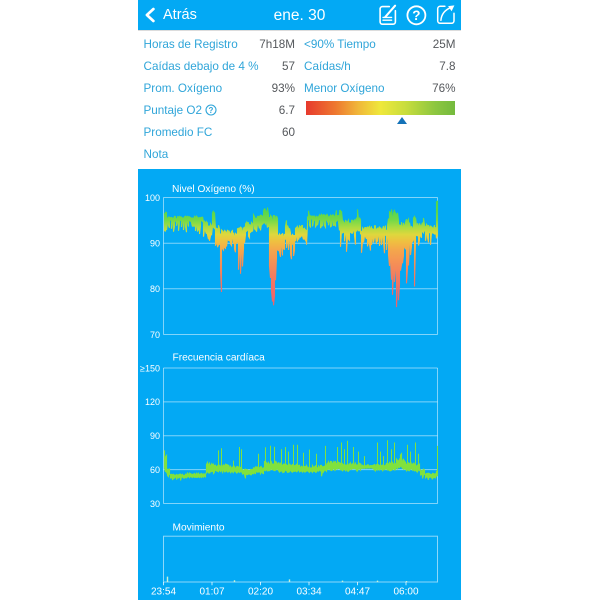 This screenshot has height=600, width=600. I want to click on svg-text: 30, so click(155, 504).